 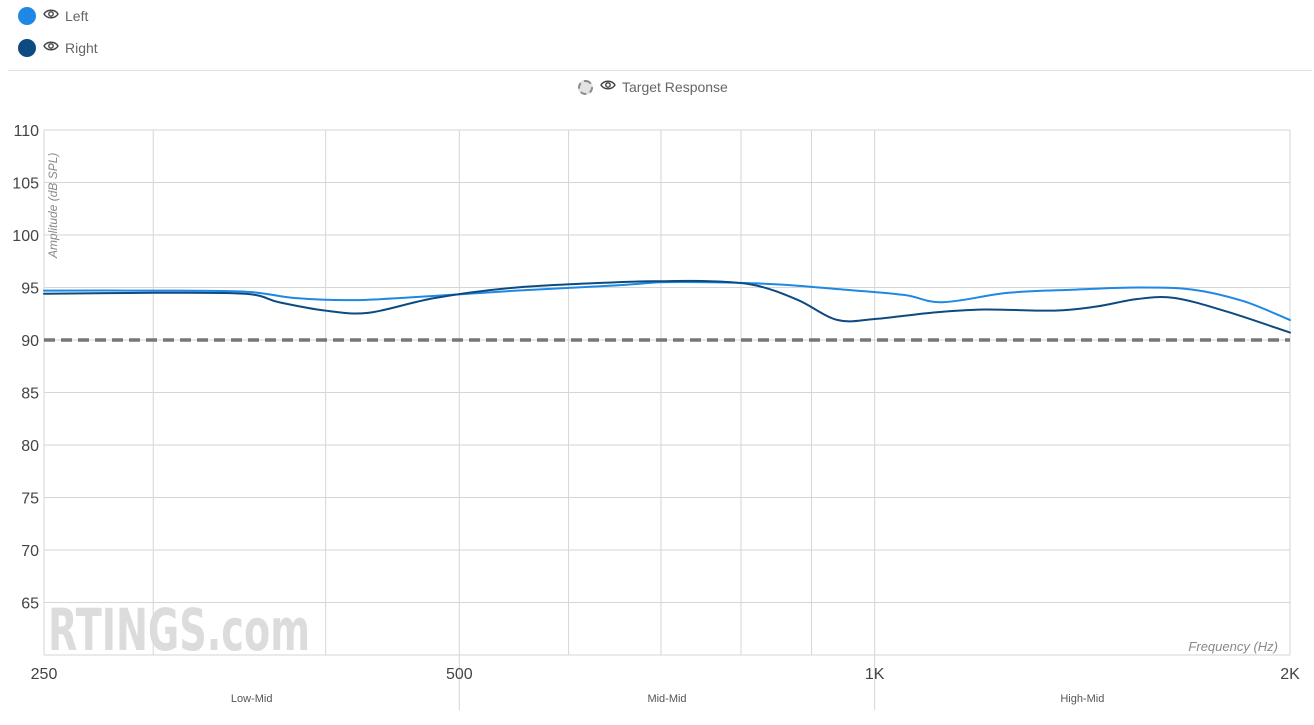 What do you see at coordinates (30, 604) in the screenshot?
I see `y-tick-label: 65` at bounding box center [30, 604].